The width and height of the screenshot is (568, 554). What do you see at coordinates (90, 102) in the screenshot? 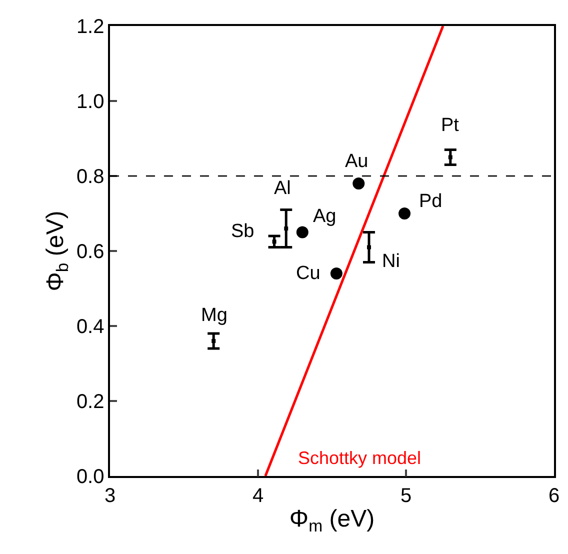
I see `y-tick-label: 1.0` at bounding box center [90, 102].